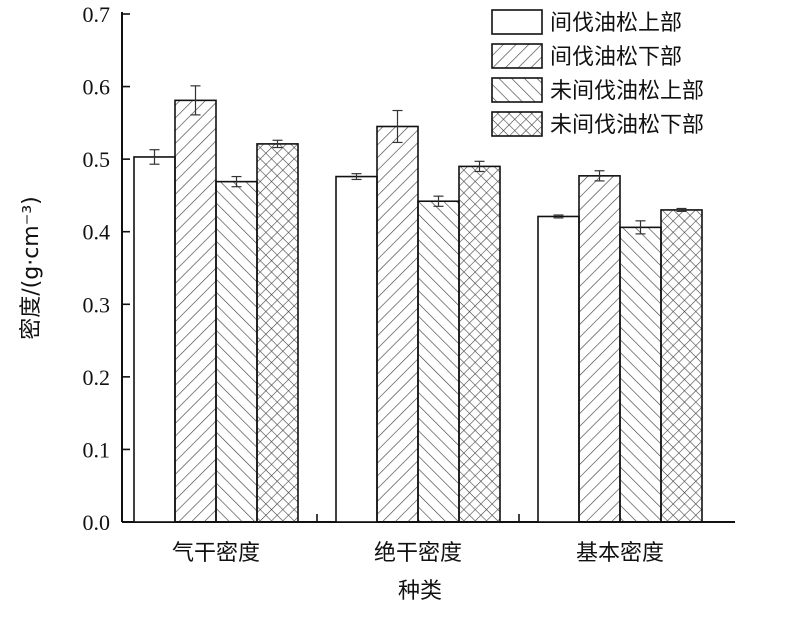 The width and height of the screenshot is (802, 625). I want to click on x-category-label: 基本密度, so click(620, 553).